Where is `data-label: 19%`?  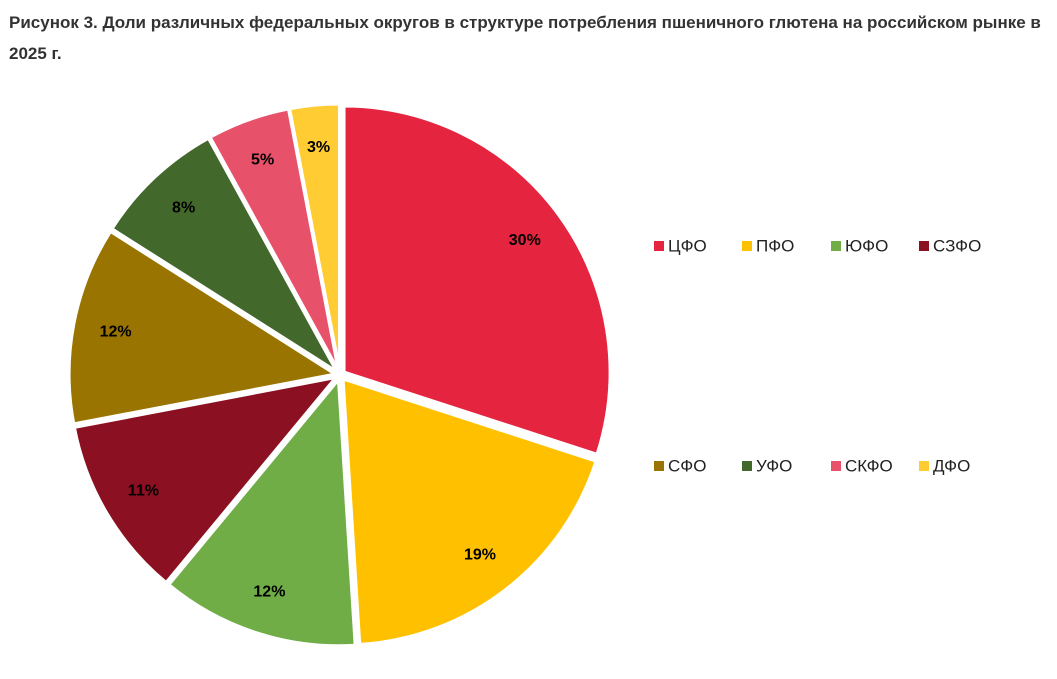
data-label: 19% is located at coordinates (480, 555).